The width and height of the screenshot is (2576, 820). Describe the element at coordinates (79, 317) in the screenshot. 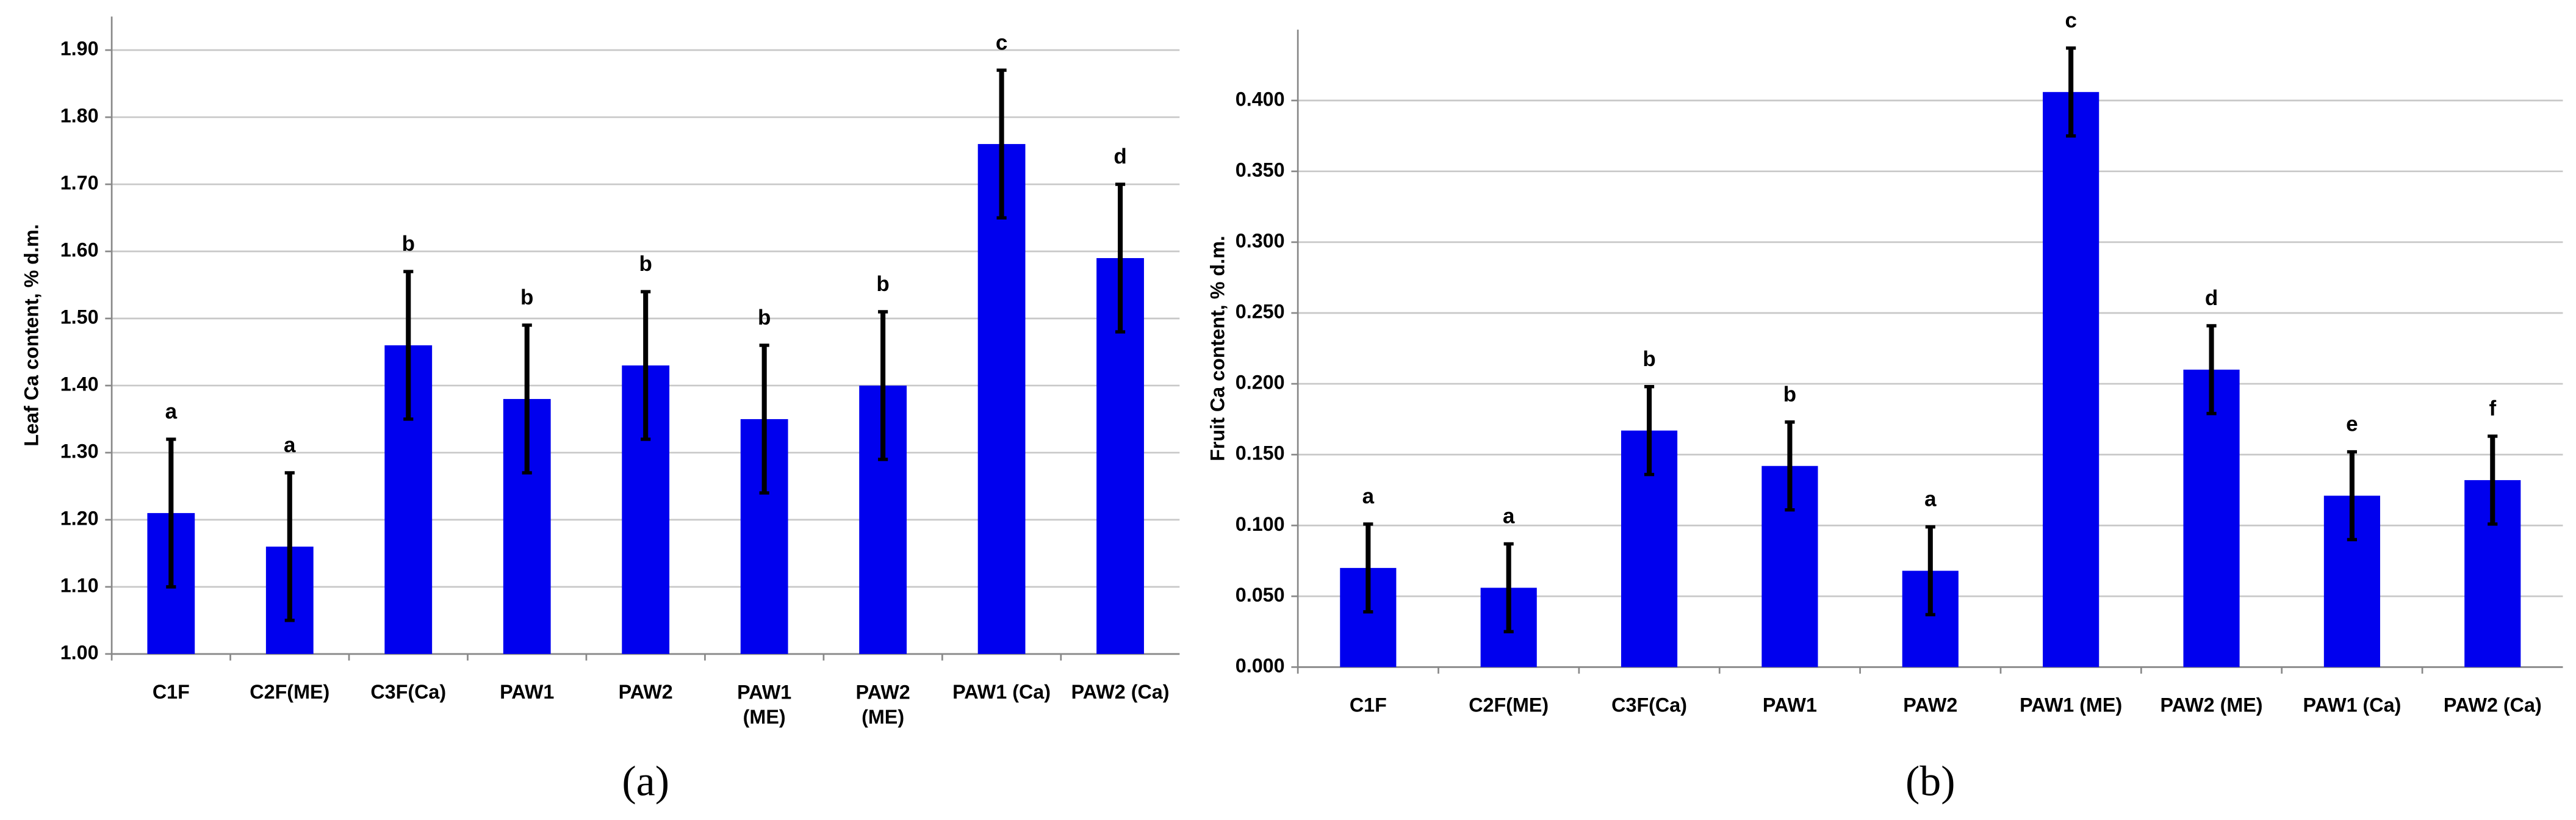

I see `y-tick-label: 1.50` at that location.